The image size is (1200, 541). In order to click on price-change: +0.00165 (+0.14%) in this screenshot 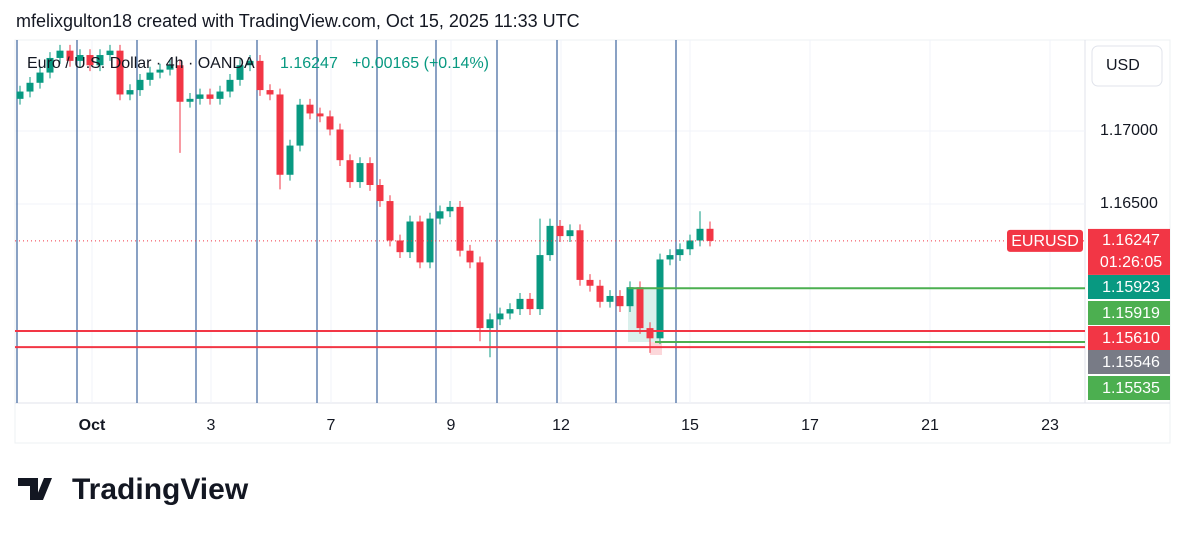, I will do `click(420, 63)`.